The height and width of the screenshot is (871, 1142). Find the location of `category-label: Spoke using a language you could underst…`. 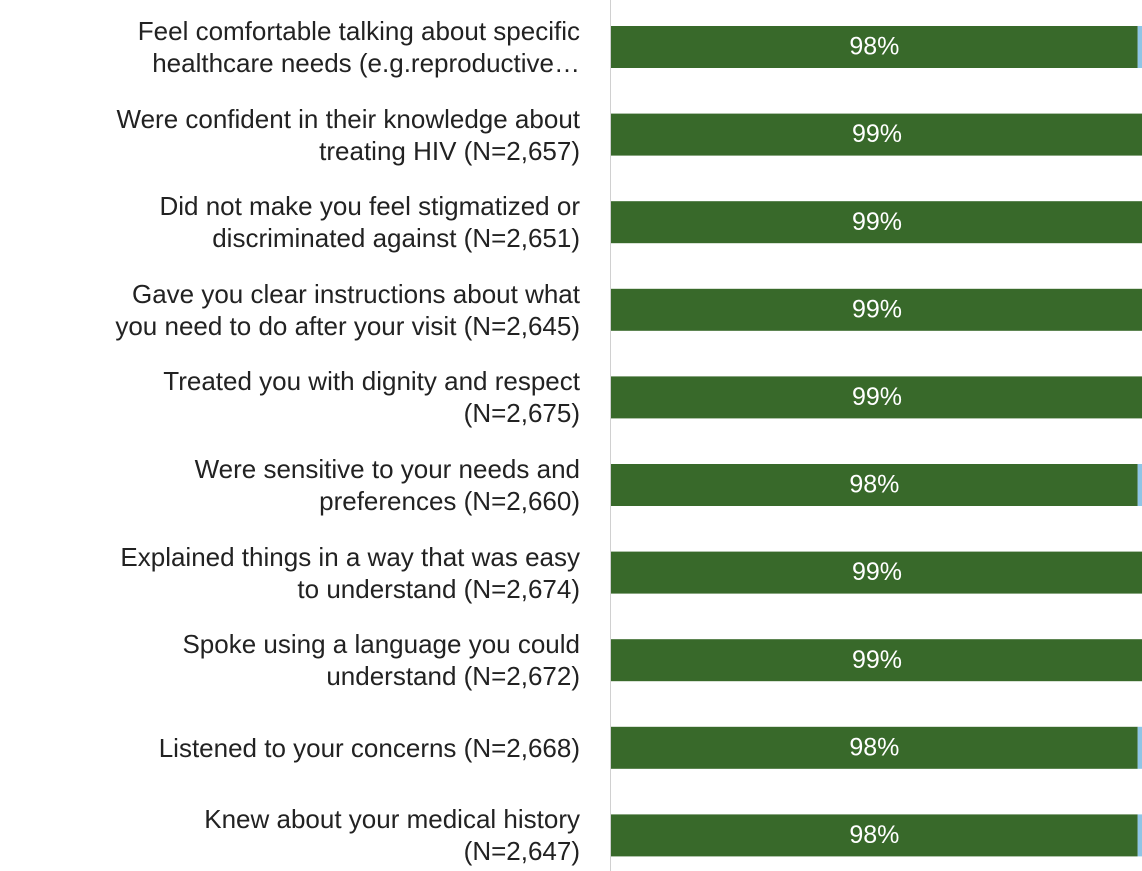

category-label: Spoke using a language you could underst… is located at coordinates (381, 660).